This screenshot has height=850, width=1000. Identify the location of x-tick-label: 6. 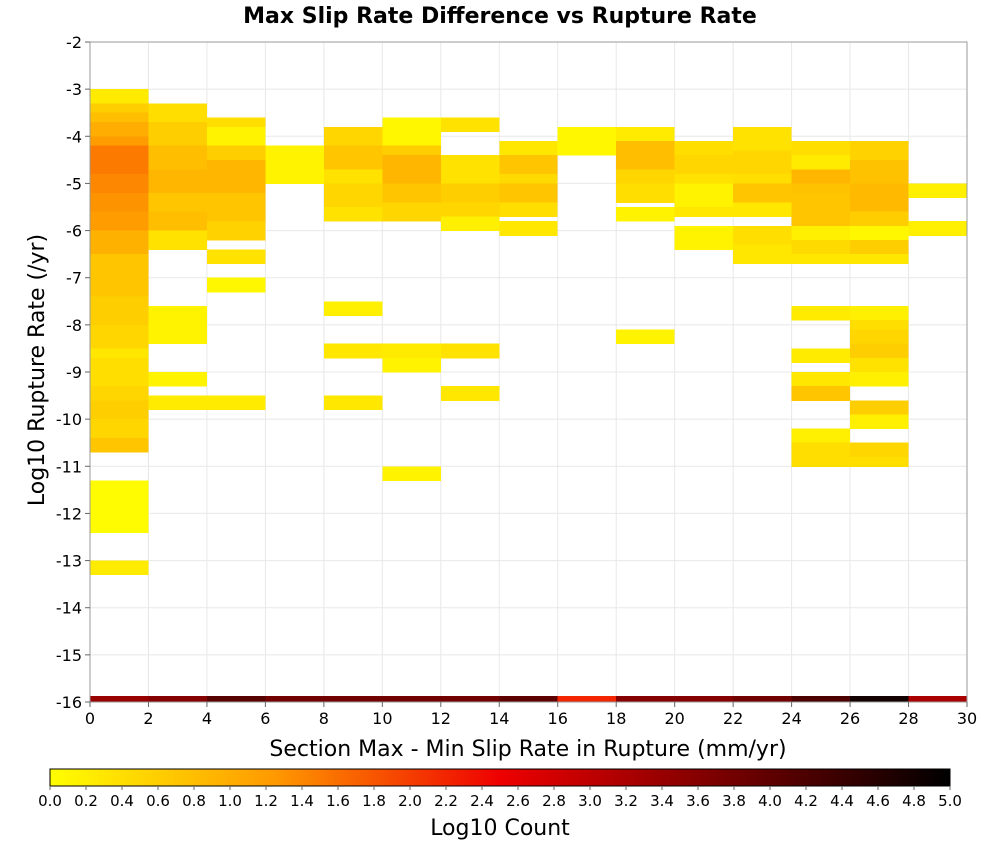
(265, 718).